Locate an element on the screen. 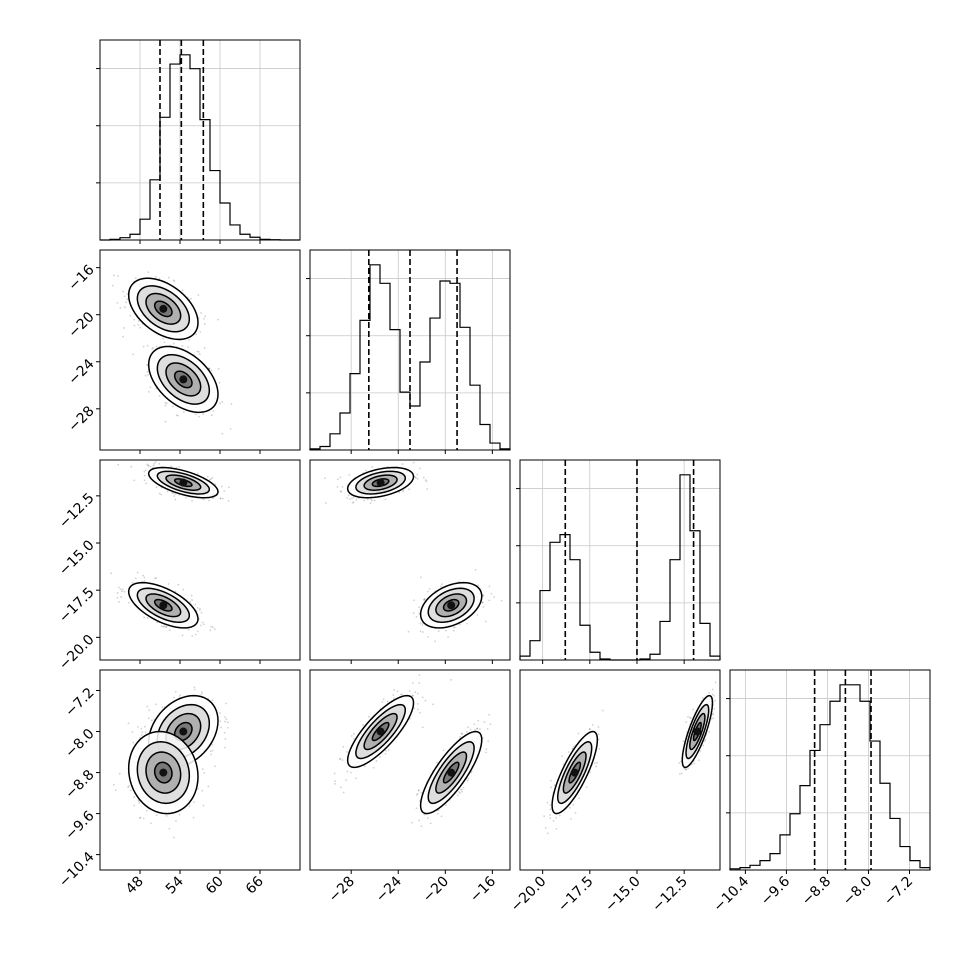 The height and width of the screenshot is (970, 970). grid is located at coordinates (830, 770).